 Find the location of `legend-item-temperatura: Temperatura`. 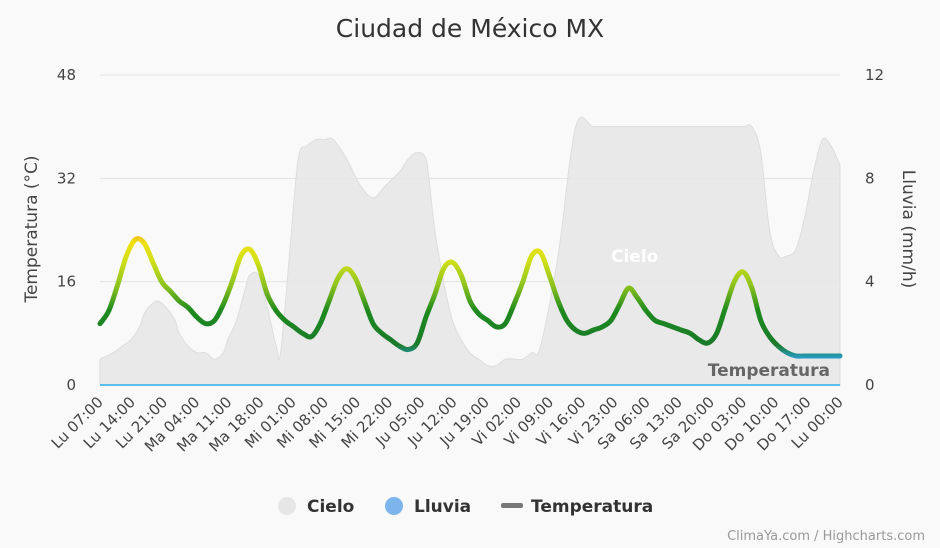

legend-item-temperatura: Temperatura is located at coordinates (577, 507).